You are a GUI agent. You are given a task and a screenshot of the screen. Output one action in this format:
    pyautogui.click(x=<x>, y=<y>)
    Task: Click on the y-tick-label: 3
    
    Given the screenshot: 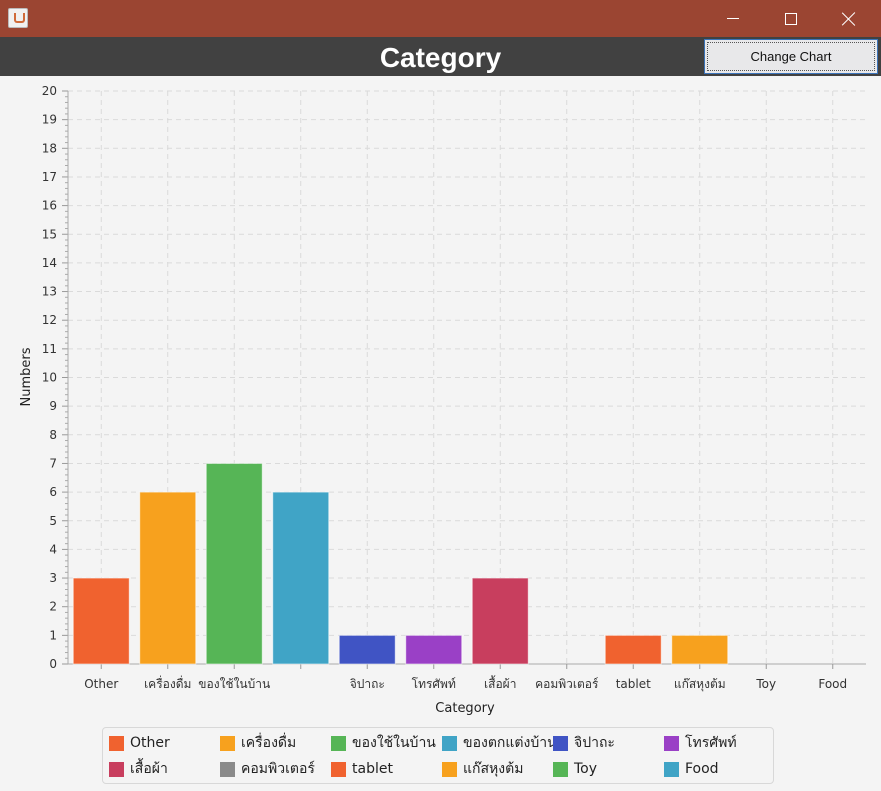 What is the action you would take?
    pyautogui.click(x=53, y=578)
    